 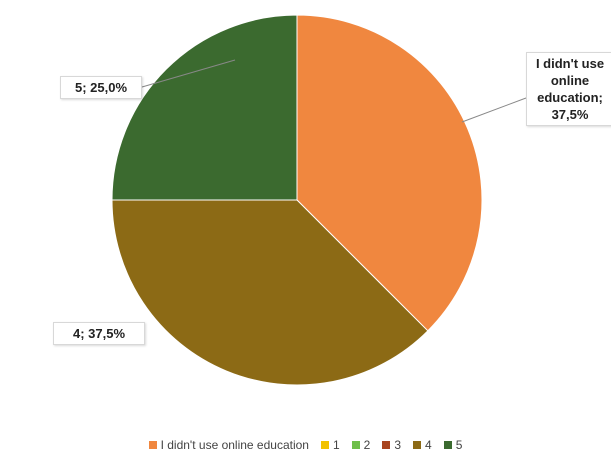 I want to click on legend-label: 5, so click(x=459, y=445).